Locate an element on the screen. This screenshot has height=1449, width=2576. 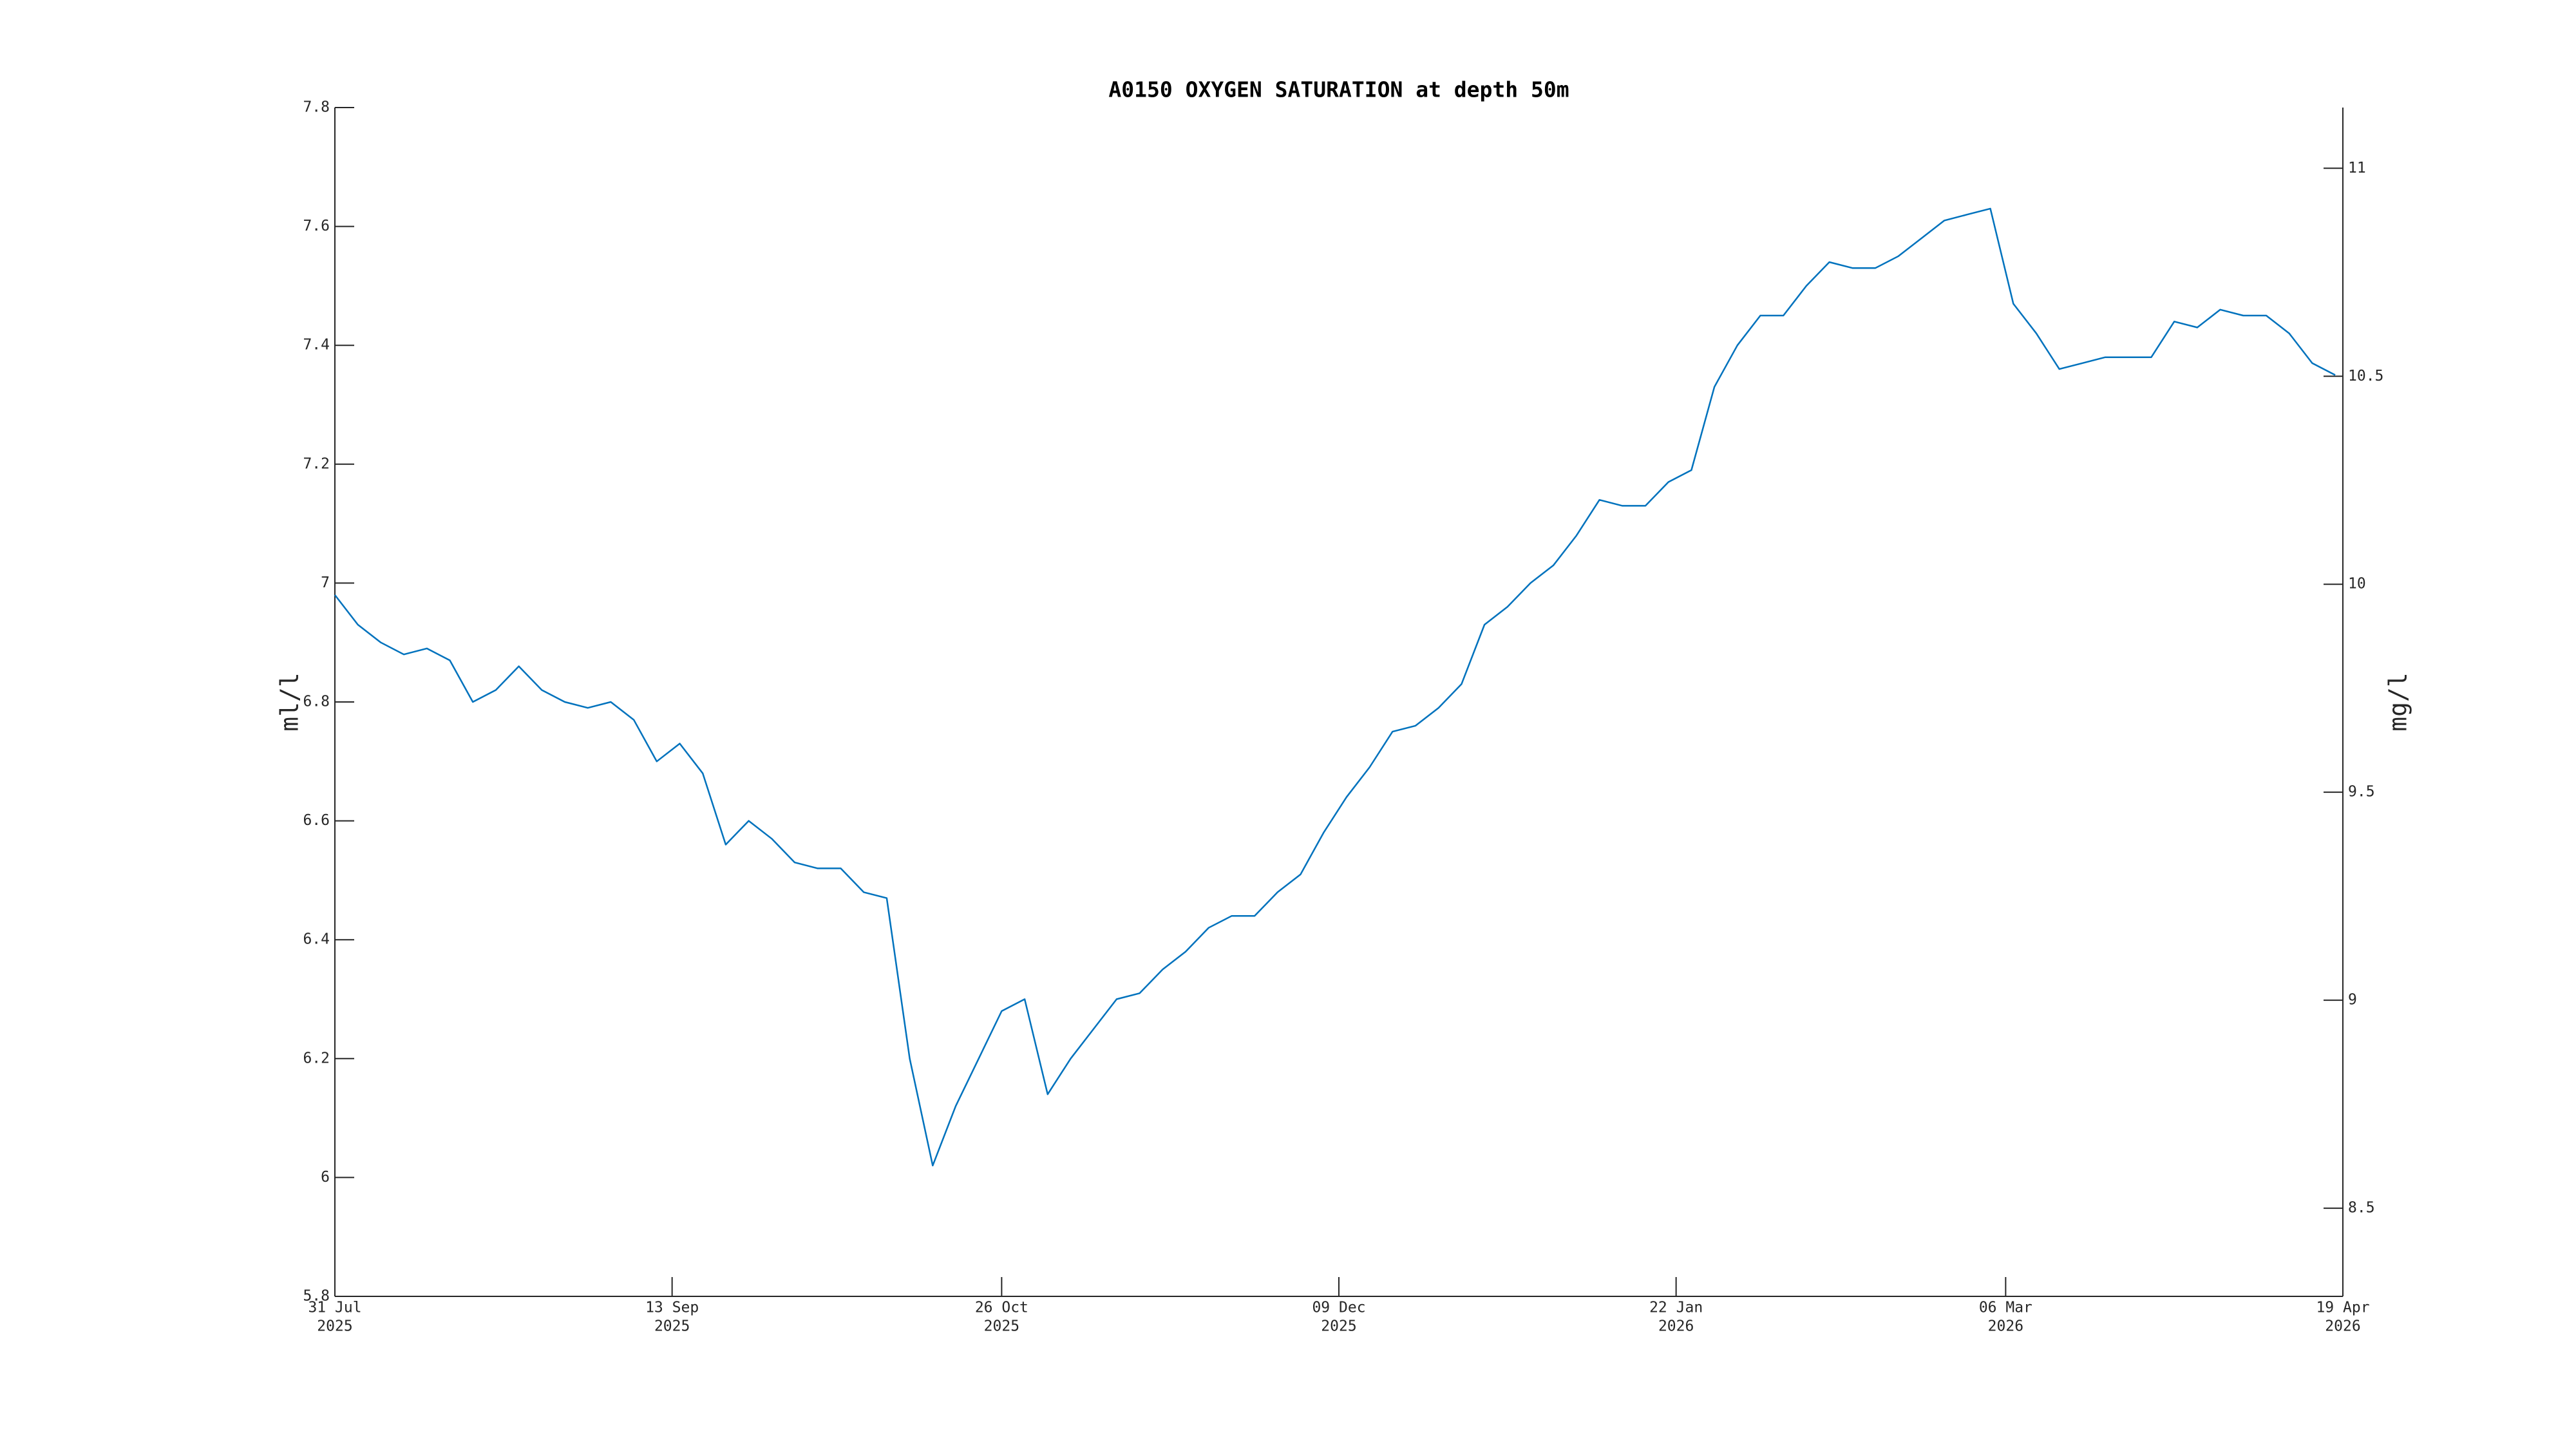
x-tick-label: 19 Apr is located at coordinates (2342, 1308).